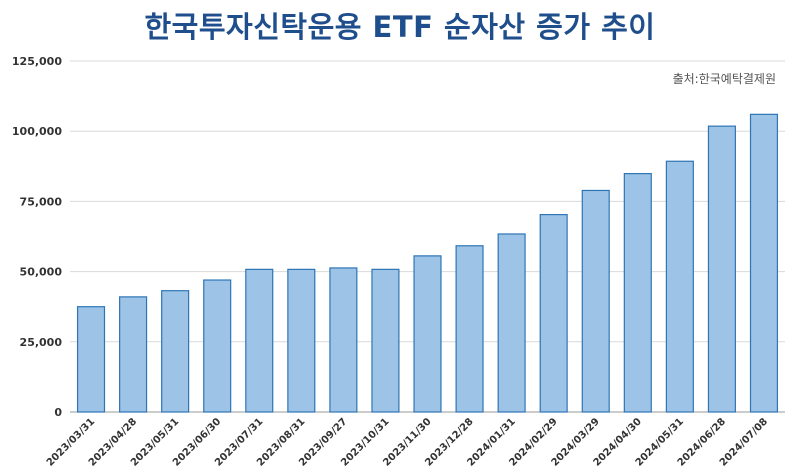 The height and width of the screenshot is (473, 800). What do you see at coordinates (37, 61) in the screenshot?
I see `y-tick-label: 125,000` at bounding box center [37, 61].